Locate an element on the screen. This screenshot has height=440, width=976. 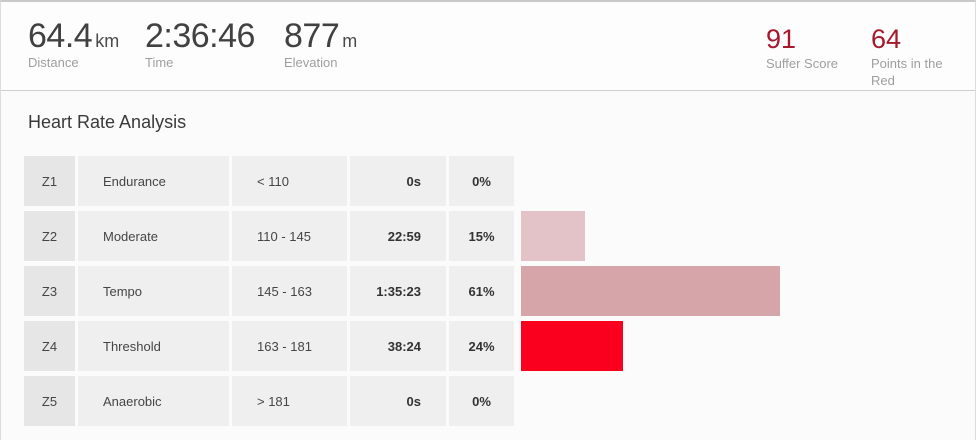
time-value: 2:36:46 is located at coordinates (200, 36).